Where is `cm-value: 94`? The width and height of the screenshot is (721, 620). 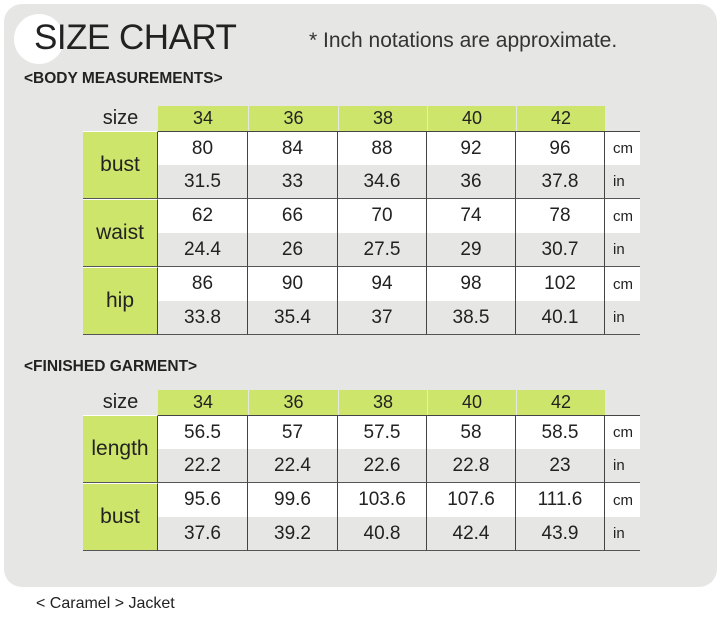
cm-value: 94 is located at coordinates (382, 284).